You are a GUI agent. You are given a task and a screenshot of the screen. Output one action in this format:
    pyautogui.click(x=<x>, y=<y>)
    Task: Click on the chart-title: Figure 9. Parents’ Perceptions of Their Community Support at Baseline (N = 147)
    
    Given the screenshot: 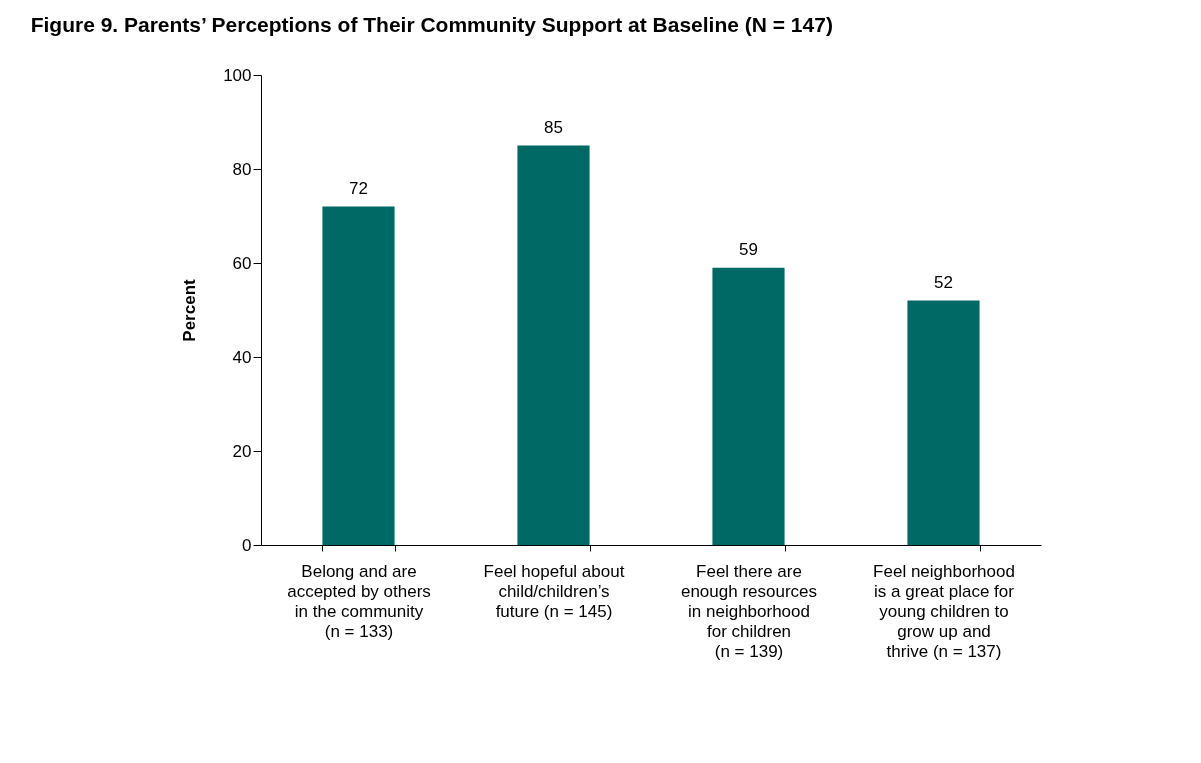 What is the action you would take?
    pyautogui.click(x=431, y=24)
    